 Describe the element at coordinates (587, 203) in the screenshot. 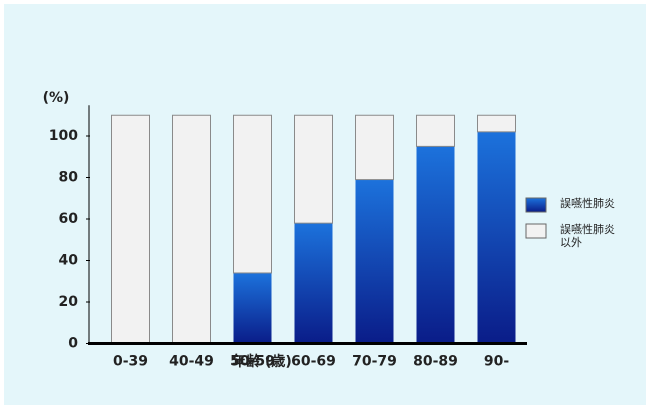

I see `legend-label: 誤嚥性肺炎` at that location.